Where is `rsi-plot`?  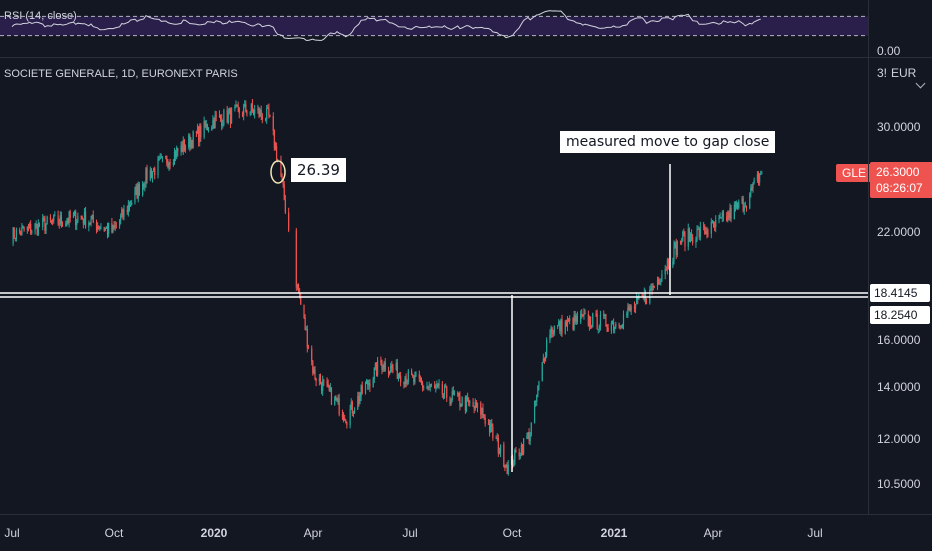 rsi-plot is located at coordinates (434, 25).